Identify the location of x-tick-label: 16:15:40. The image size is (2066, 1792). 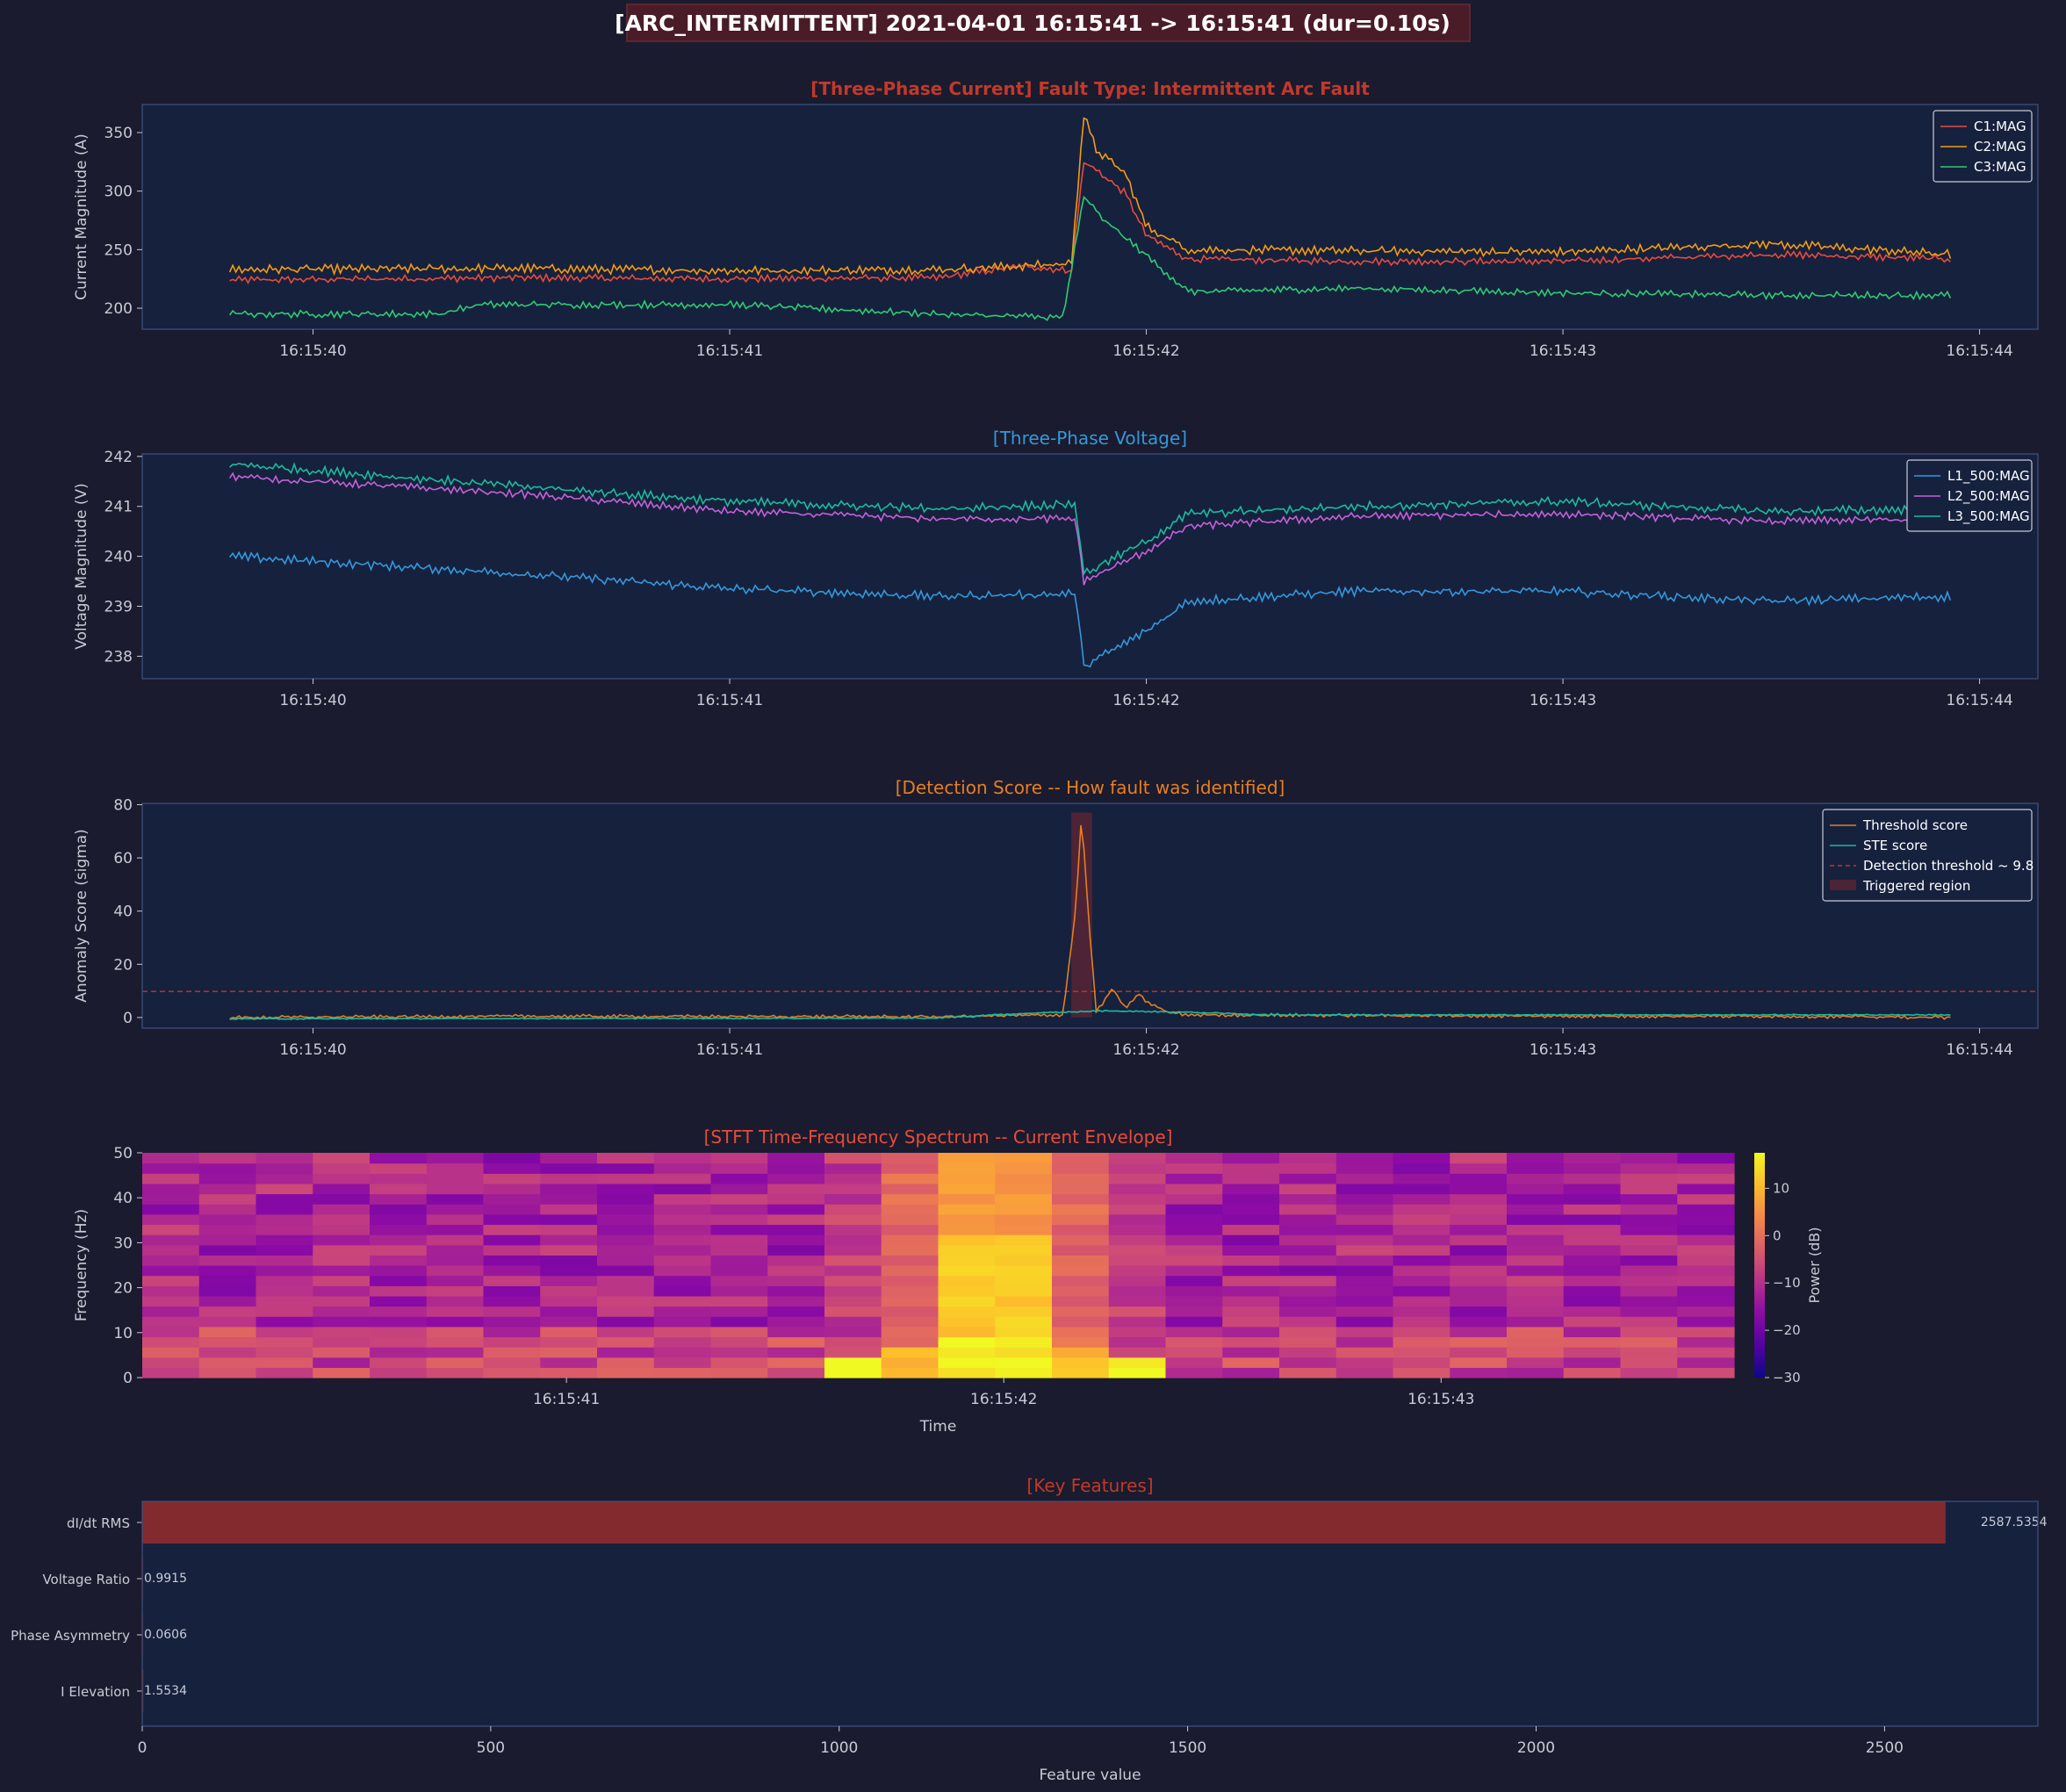
(313, 351).